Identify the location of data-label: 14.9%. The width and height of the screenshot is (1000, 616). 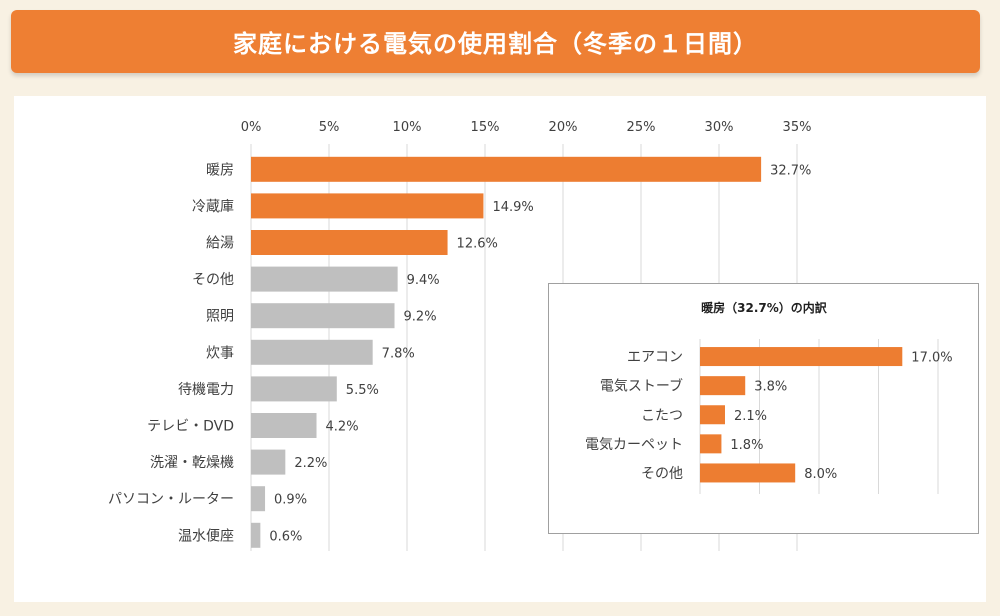
(512, 207).